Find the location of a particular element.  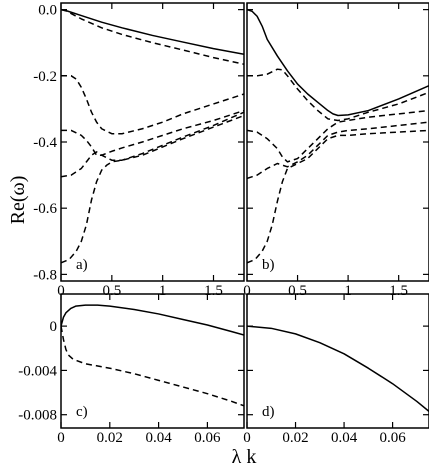

panel-d: 0 0.02 0.04 0.06 d) is located at coordinates (336, 369).